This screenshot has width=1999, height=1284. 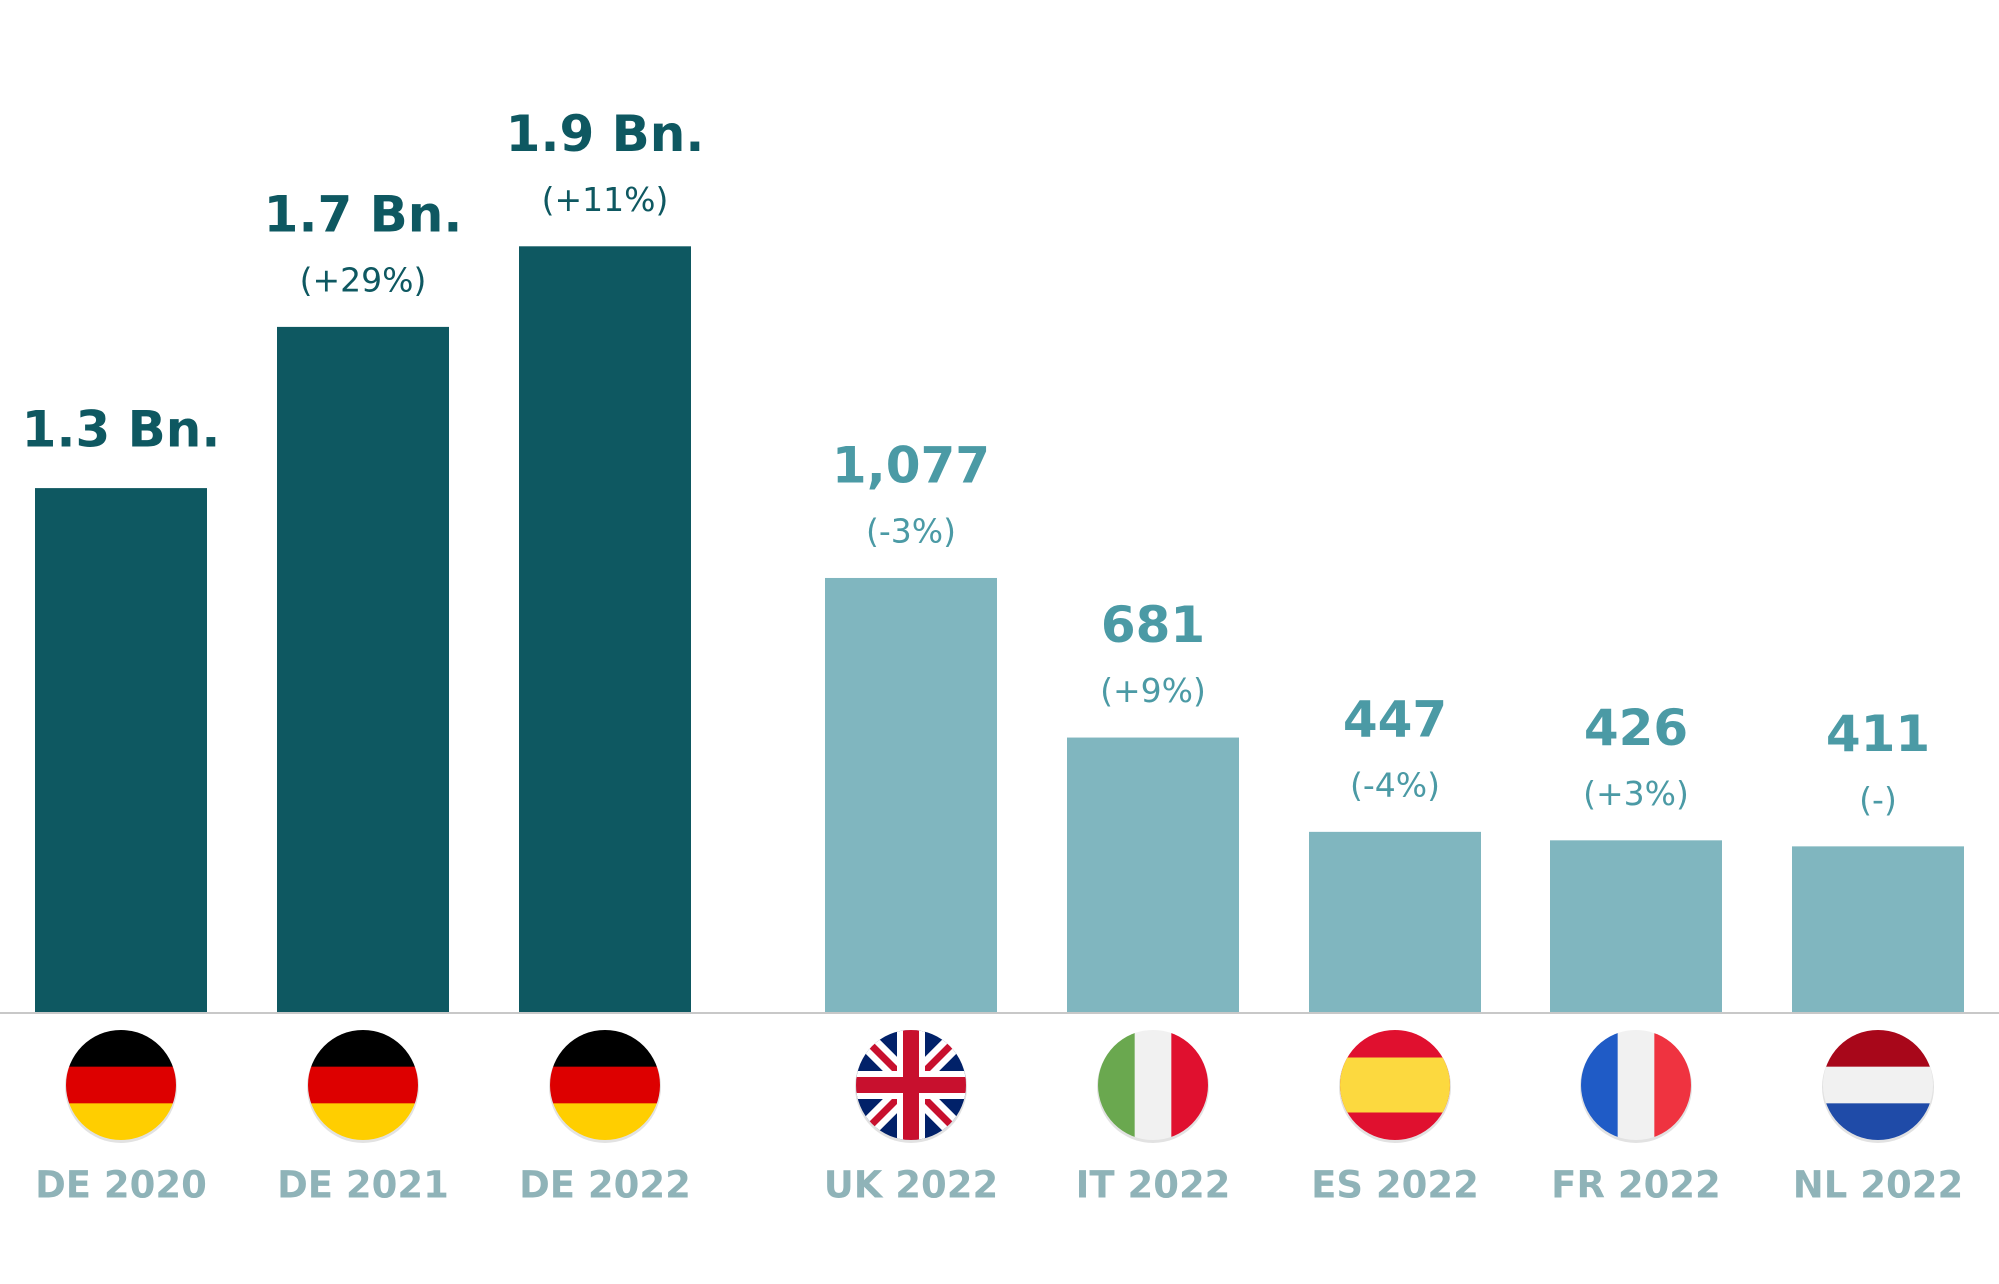 I want to click on value-label: 447, so click(x=1395, y=719).